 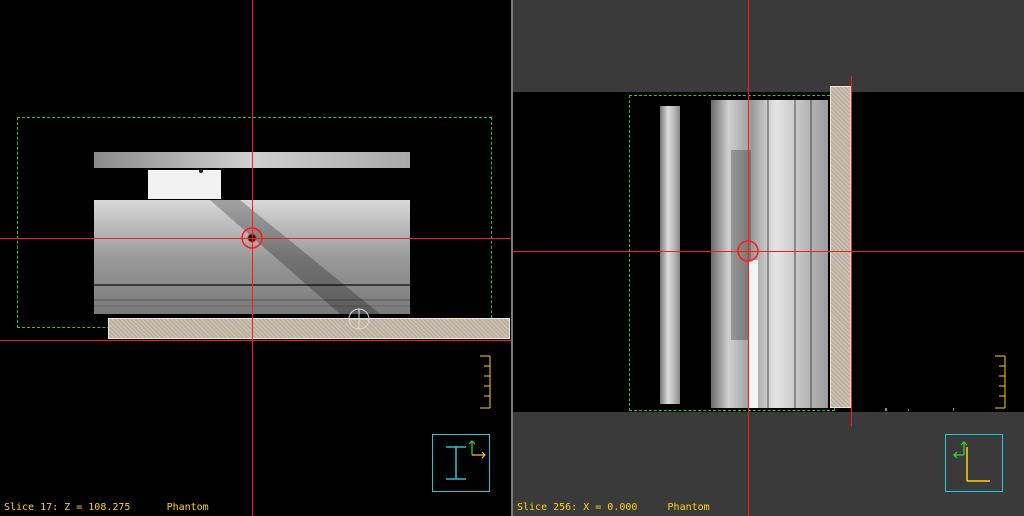 I want to click on axial-orientation-icon, so click(x=461, y=463).